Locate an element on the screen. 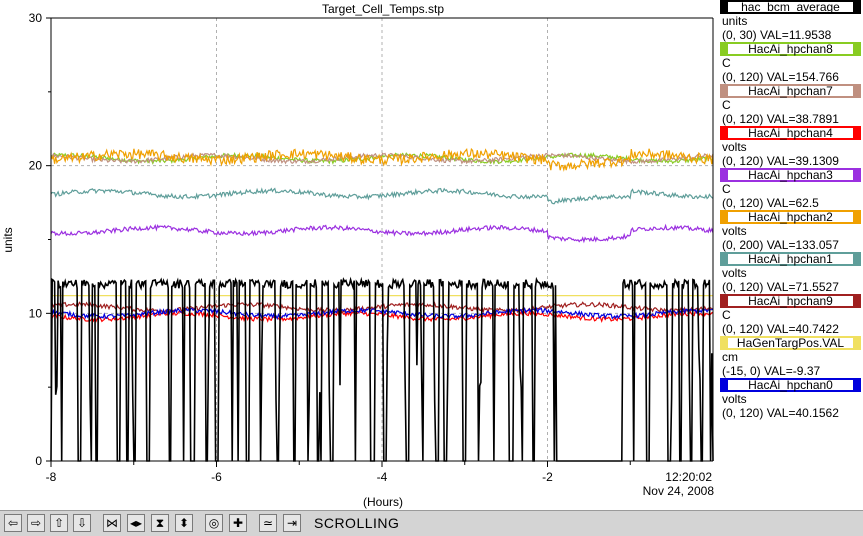 The image size is (863, 536). legend-entry-hacai-hpchan1: HacAi_hpchan1 volts (0, 120) VAL=71.5527 is located at coordinates (790, 273).